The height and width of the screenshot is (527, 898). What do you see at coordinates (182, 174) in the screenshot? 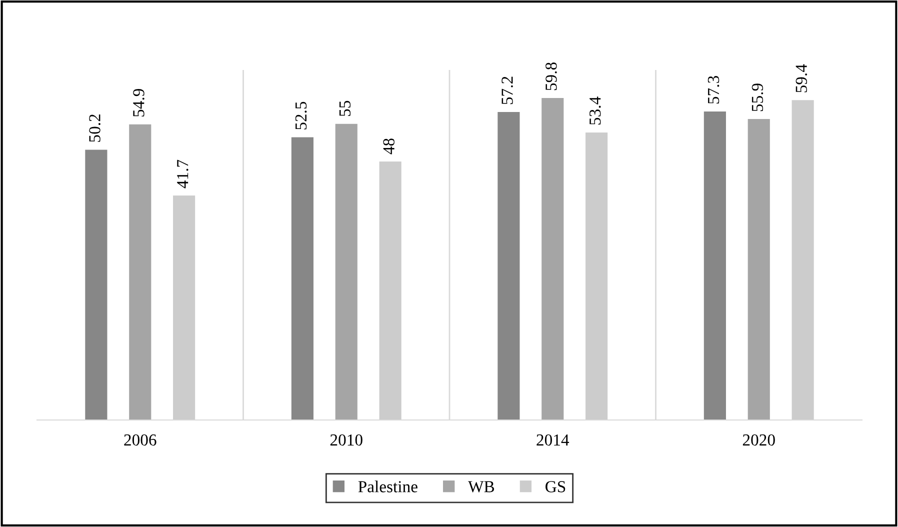
I see `data-label: 41.7` at bounding box center [182, 174].